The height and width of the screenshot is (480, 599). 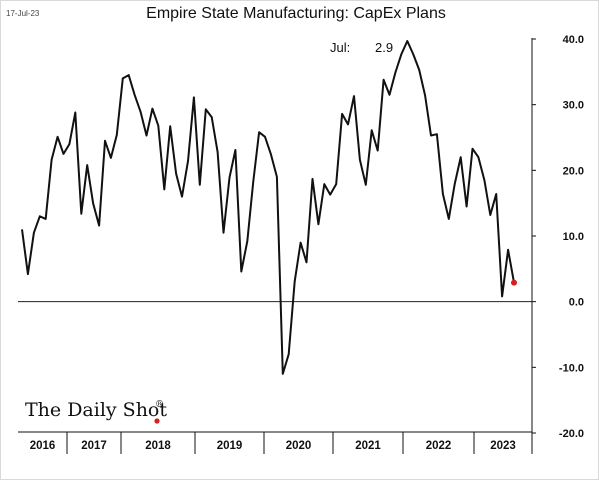 I want to click on x-year-label: 2017, so click(x=94, y=446).